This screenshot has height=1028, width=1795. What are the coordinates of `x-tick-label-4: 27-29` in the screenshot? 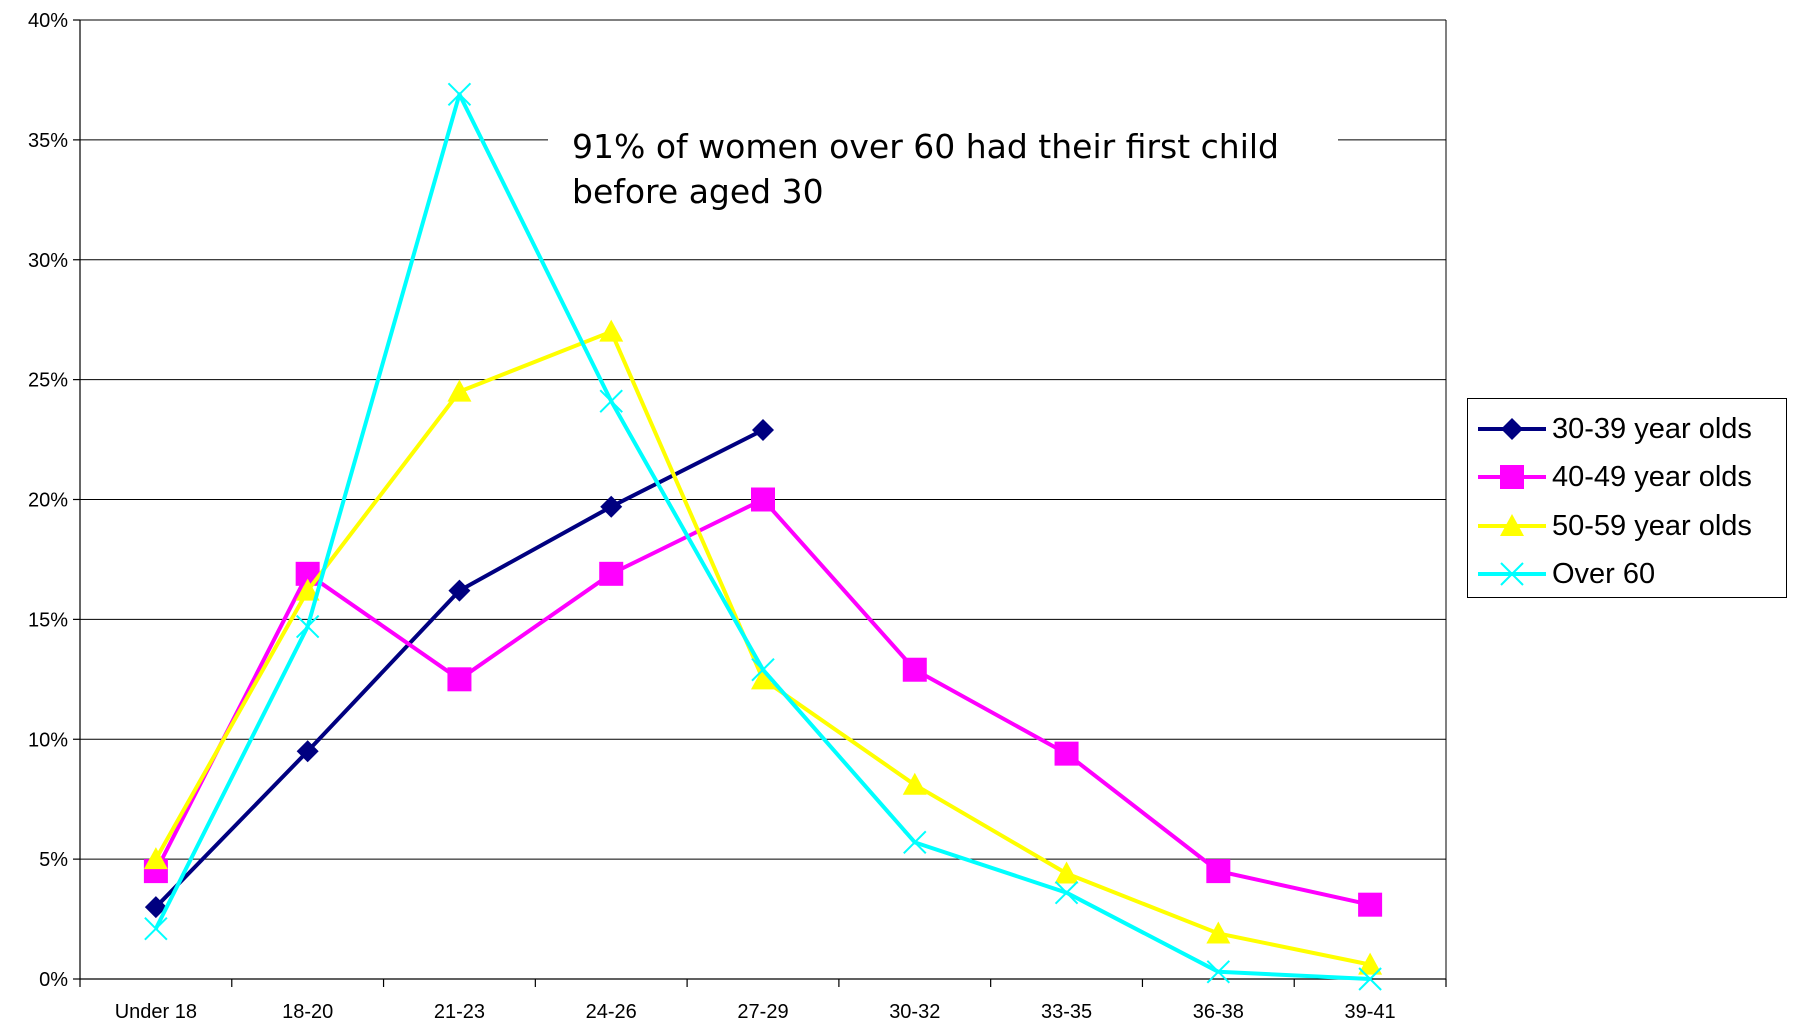 It's located at (762, 1012).